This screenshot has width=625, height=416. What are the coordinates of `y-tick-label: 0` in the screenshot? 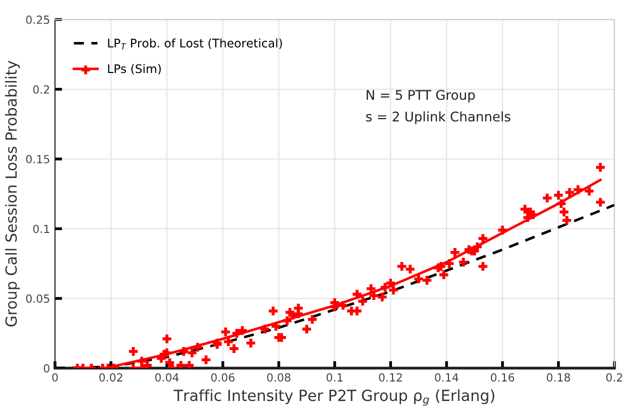 It's located at (47, 368).